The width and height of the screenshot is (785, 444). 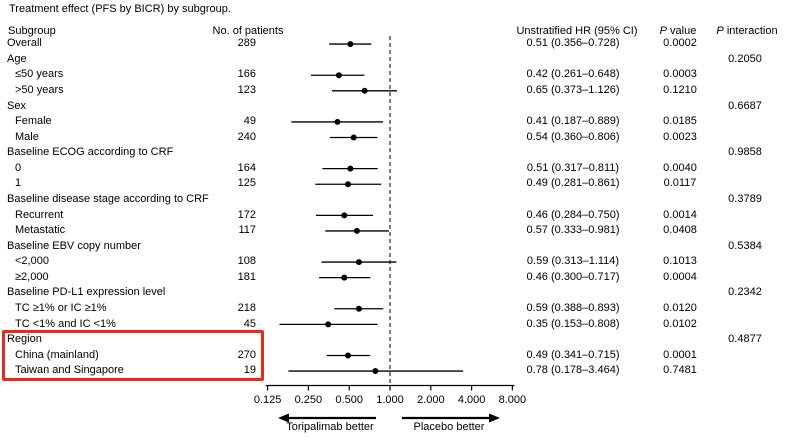 I want to click on subgroup-label: Taiwan and Singapore, so click(x=69, y=370).